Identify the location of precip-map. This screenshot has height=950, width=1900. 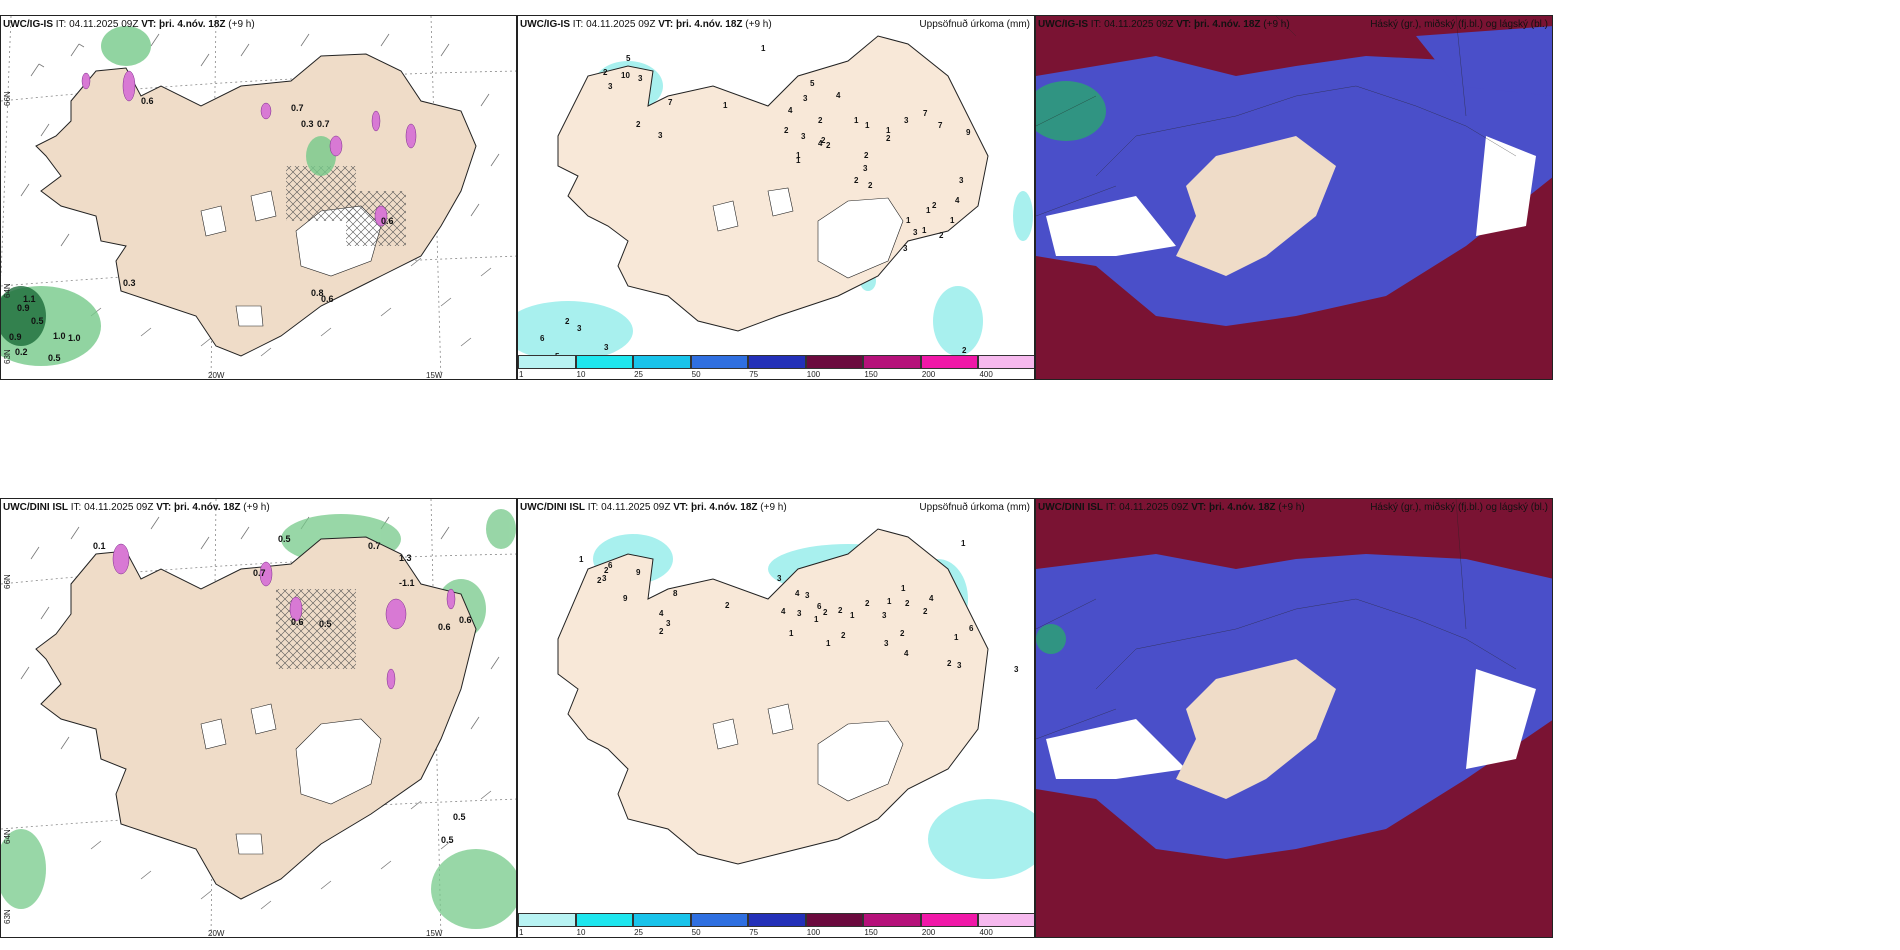
(795, 703).